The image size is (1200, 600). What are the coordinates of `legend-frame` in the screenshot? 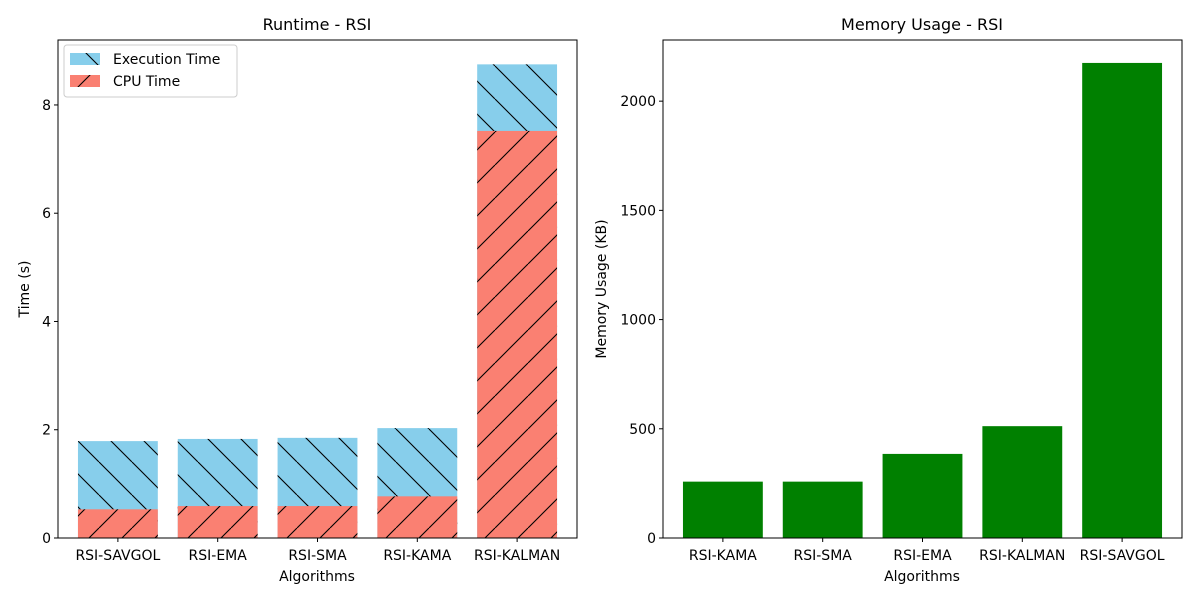 It's located at (150, 71).